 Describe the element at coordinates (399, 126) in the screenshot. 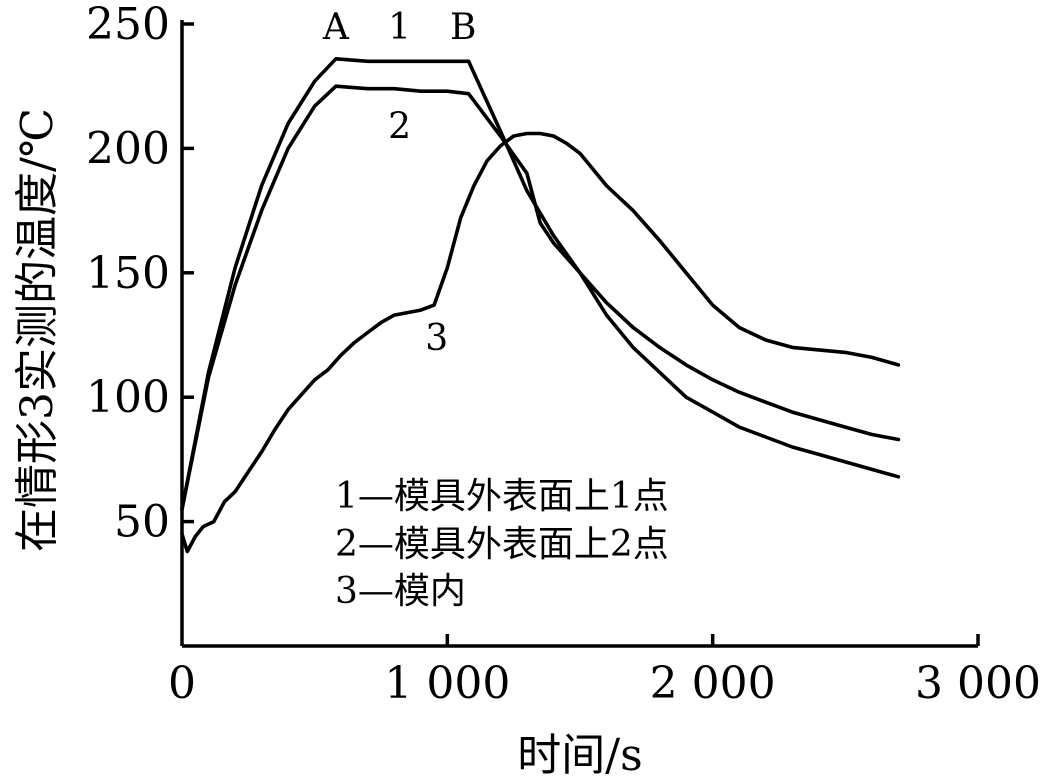

I see `curve-label-3: 2` at that location.